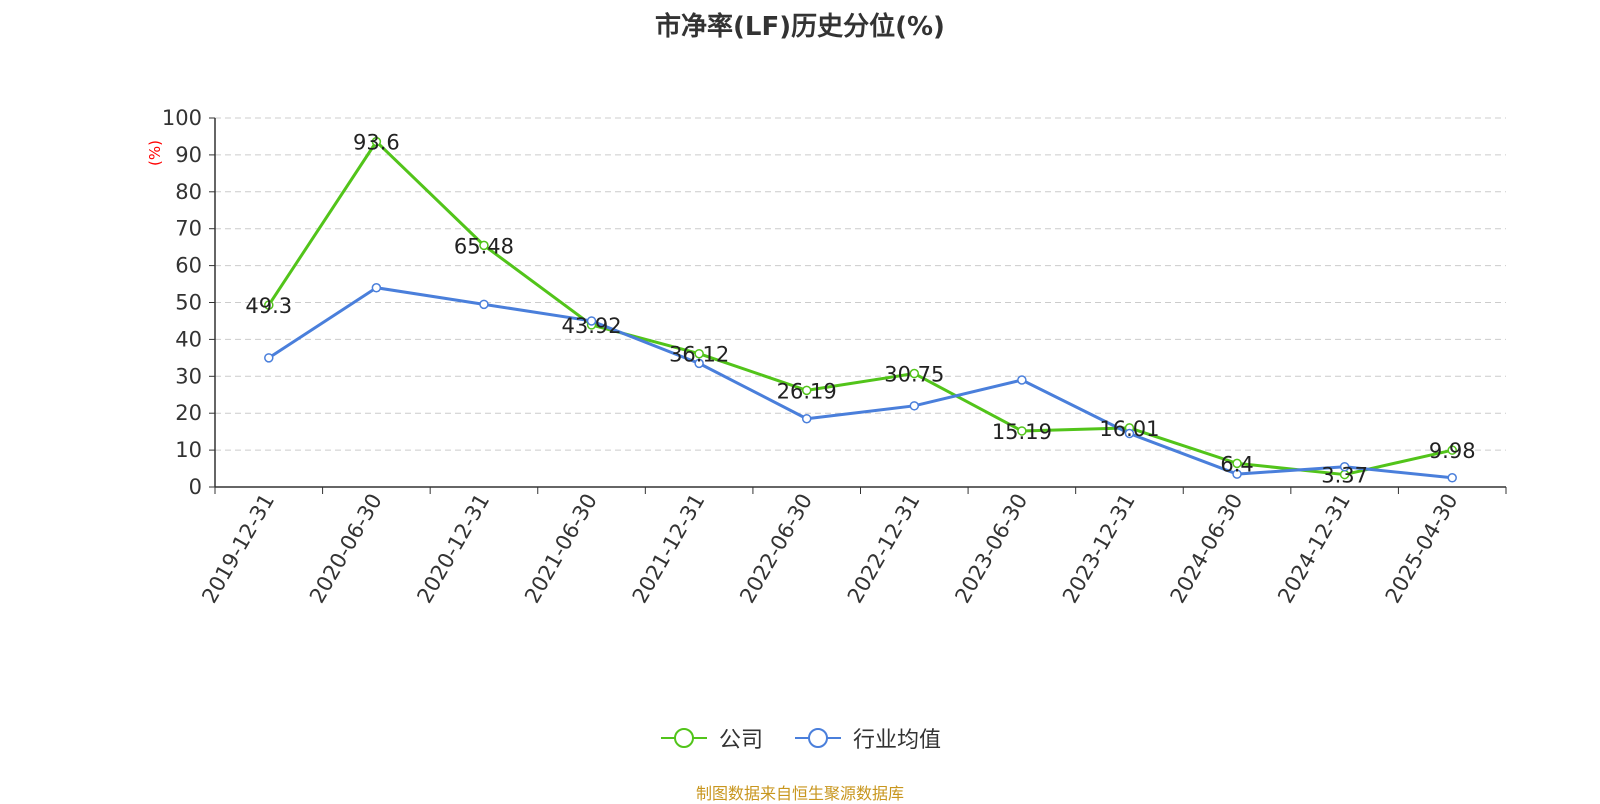 This screenshot has width=1600, height=804. I want to click on legend: 公司 行业均值, so click(800, 738).